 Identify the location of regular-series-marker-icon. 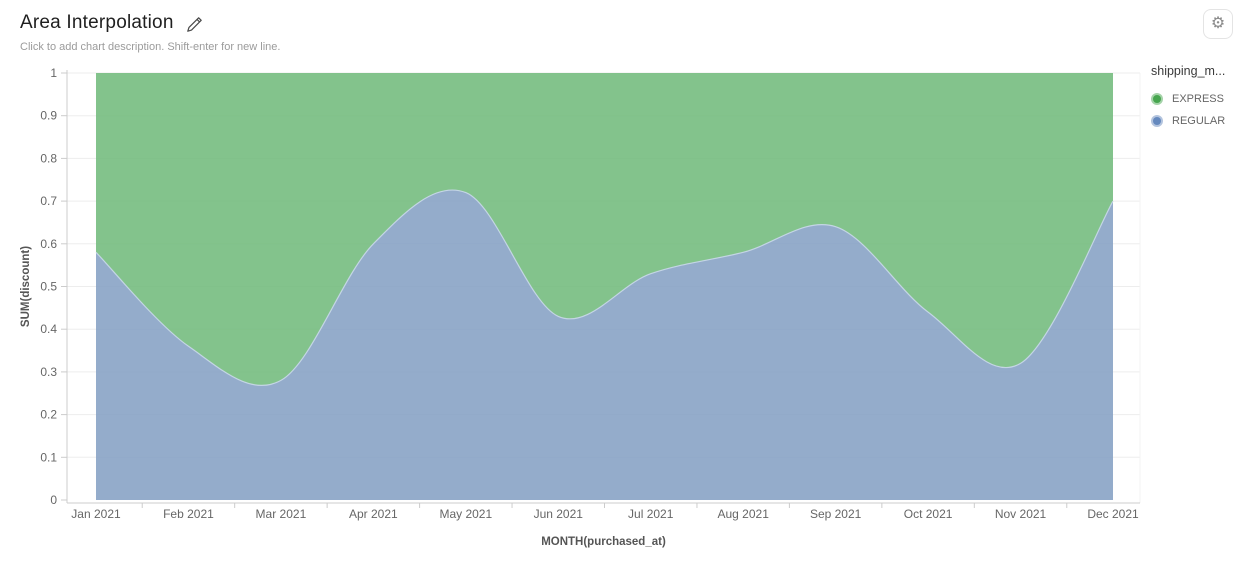
(1157, 121).